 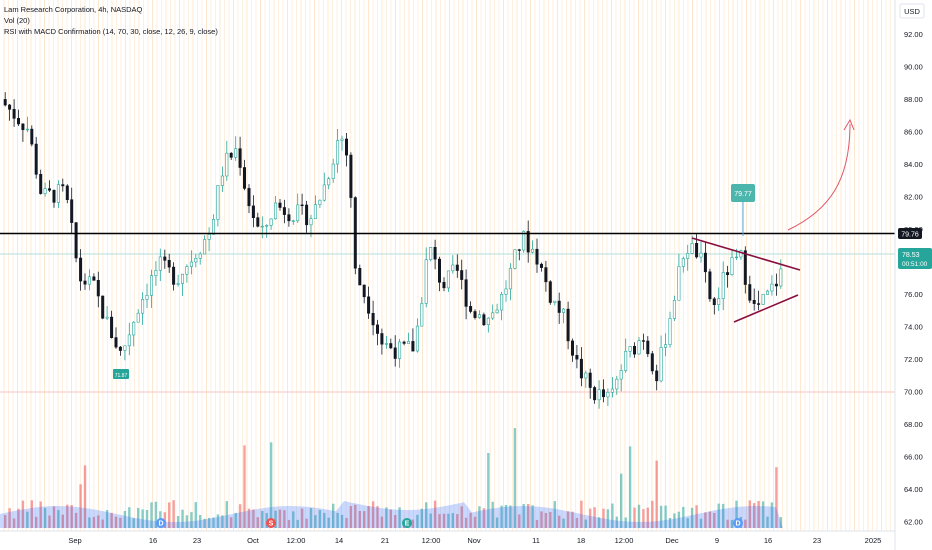 What do you see at coordinates (819, 177) in the screenshot?
I see `forecast-arrow` at bounding box center [819, 177].